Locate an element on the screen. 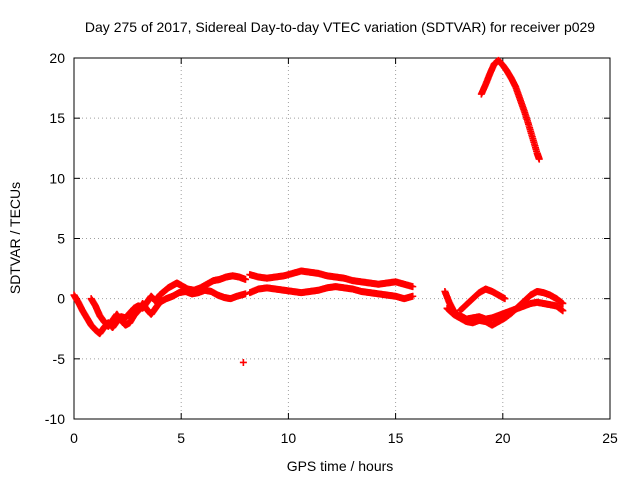 The image size is (640, 480). y-tick-label: 15 is located at coordinates (57, 118).